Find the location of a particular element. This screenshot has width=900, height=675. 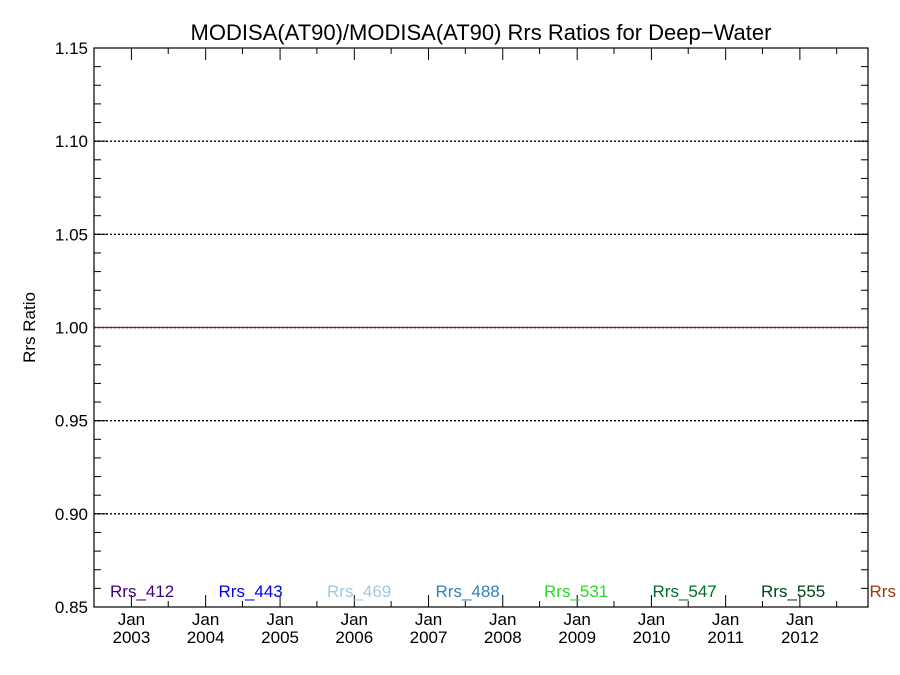

x-tick-year-label: 2007 is located at coordinates (429, 637).